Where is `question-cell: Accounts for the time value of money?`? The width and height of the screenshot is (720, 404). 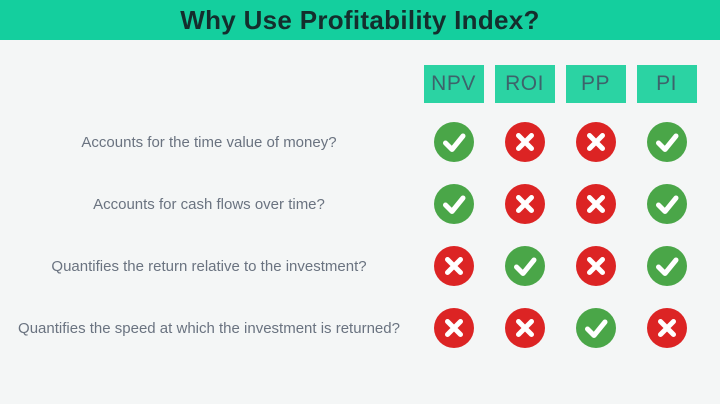 question-cell: Accounts for the time value of money? is located at coordinates (209, 142).